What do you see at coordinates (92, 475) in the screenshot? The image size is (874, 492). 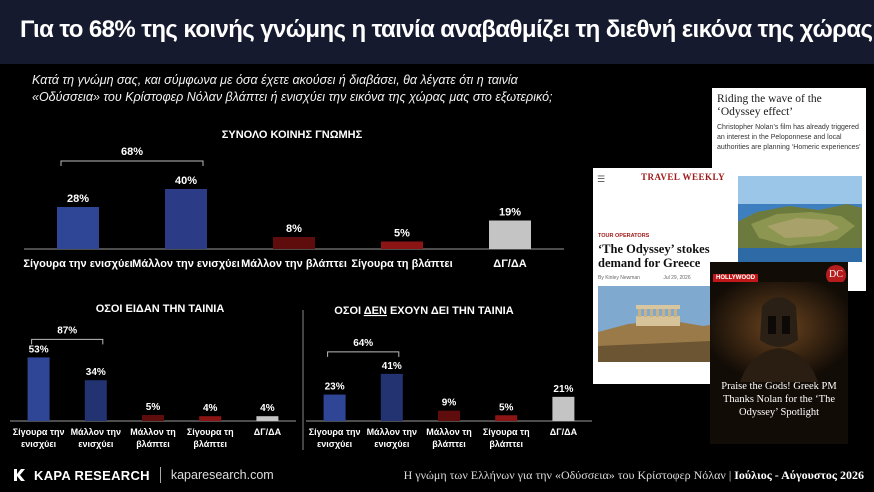 I see `footer-logo-text: KAPA RESEARCH` at bounding box center [92, 475].